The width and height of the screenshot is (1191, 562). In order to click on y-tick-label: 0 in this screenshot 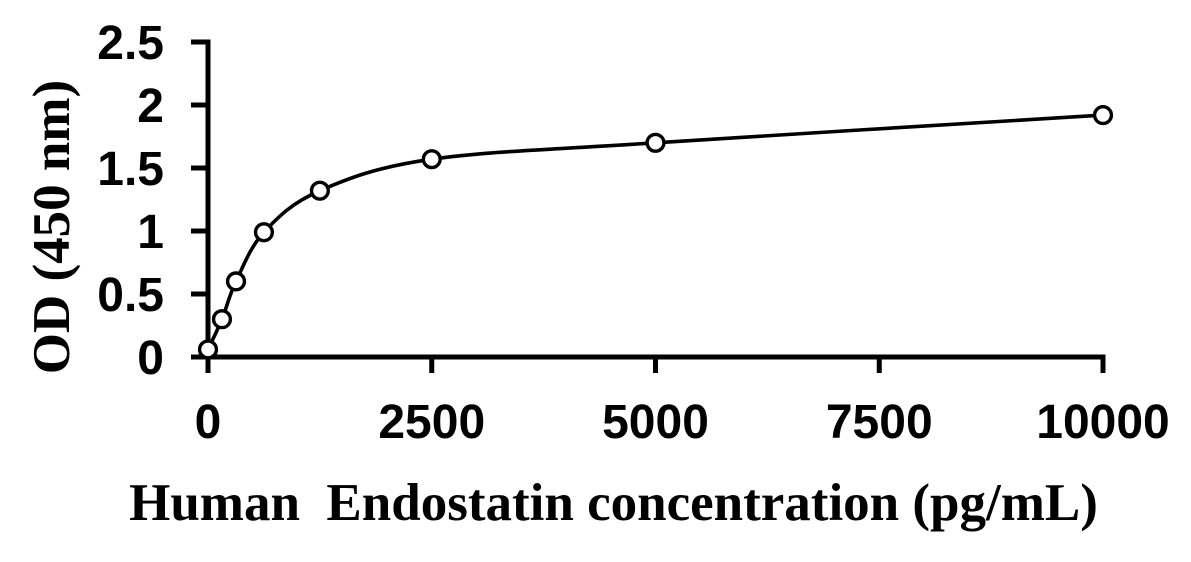, I will do `click(150, 358)`.